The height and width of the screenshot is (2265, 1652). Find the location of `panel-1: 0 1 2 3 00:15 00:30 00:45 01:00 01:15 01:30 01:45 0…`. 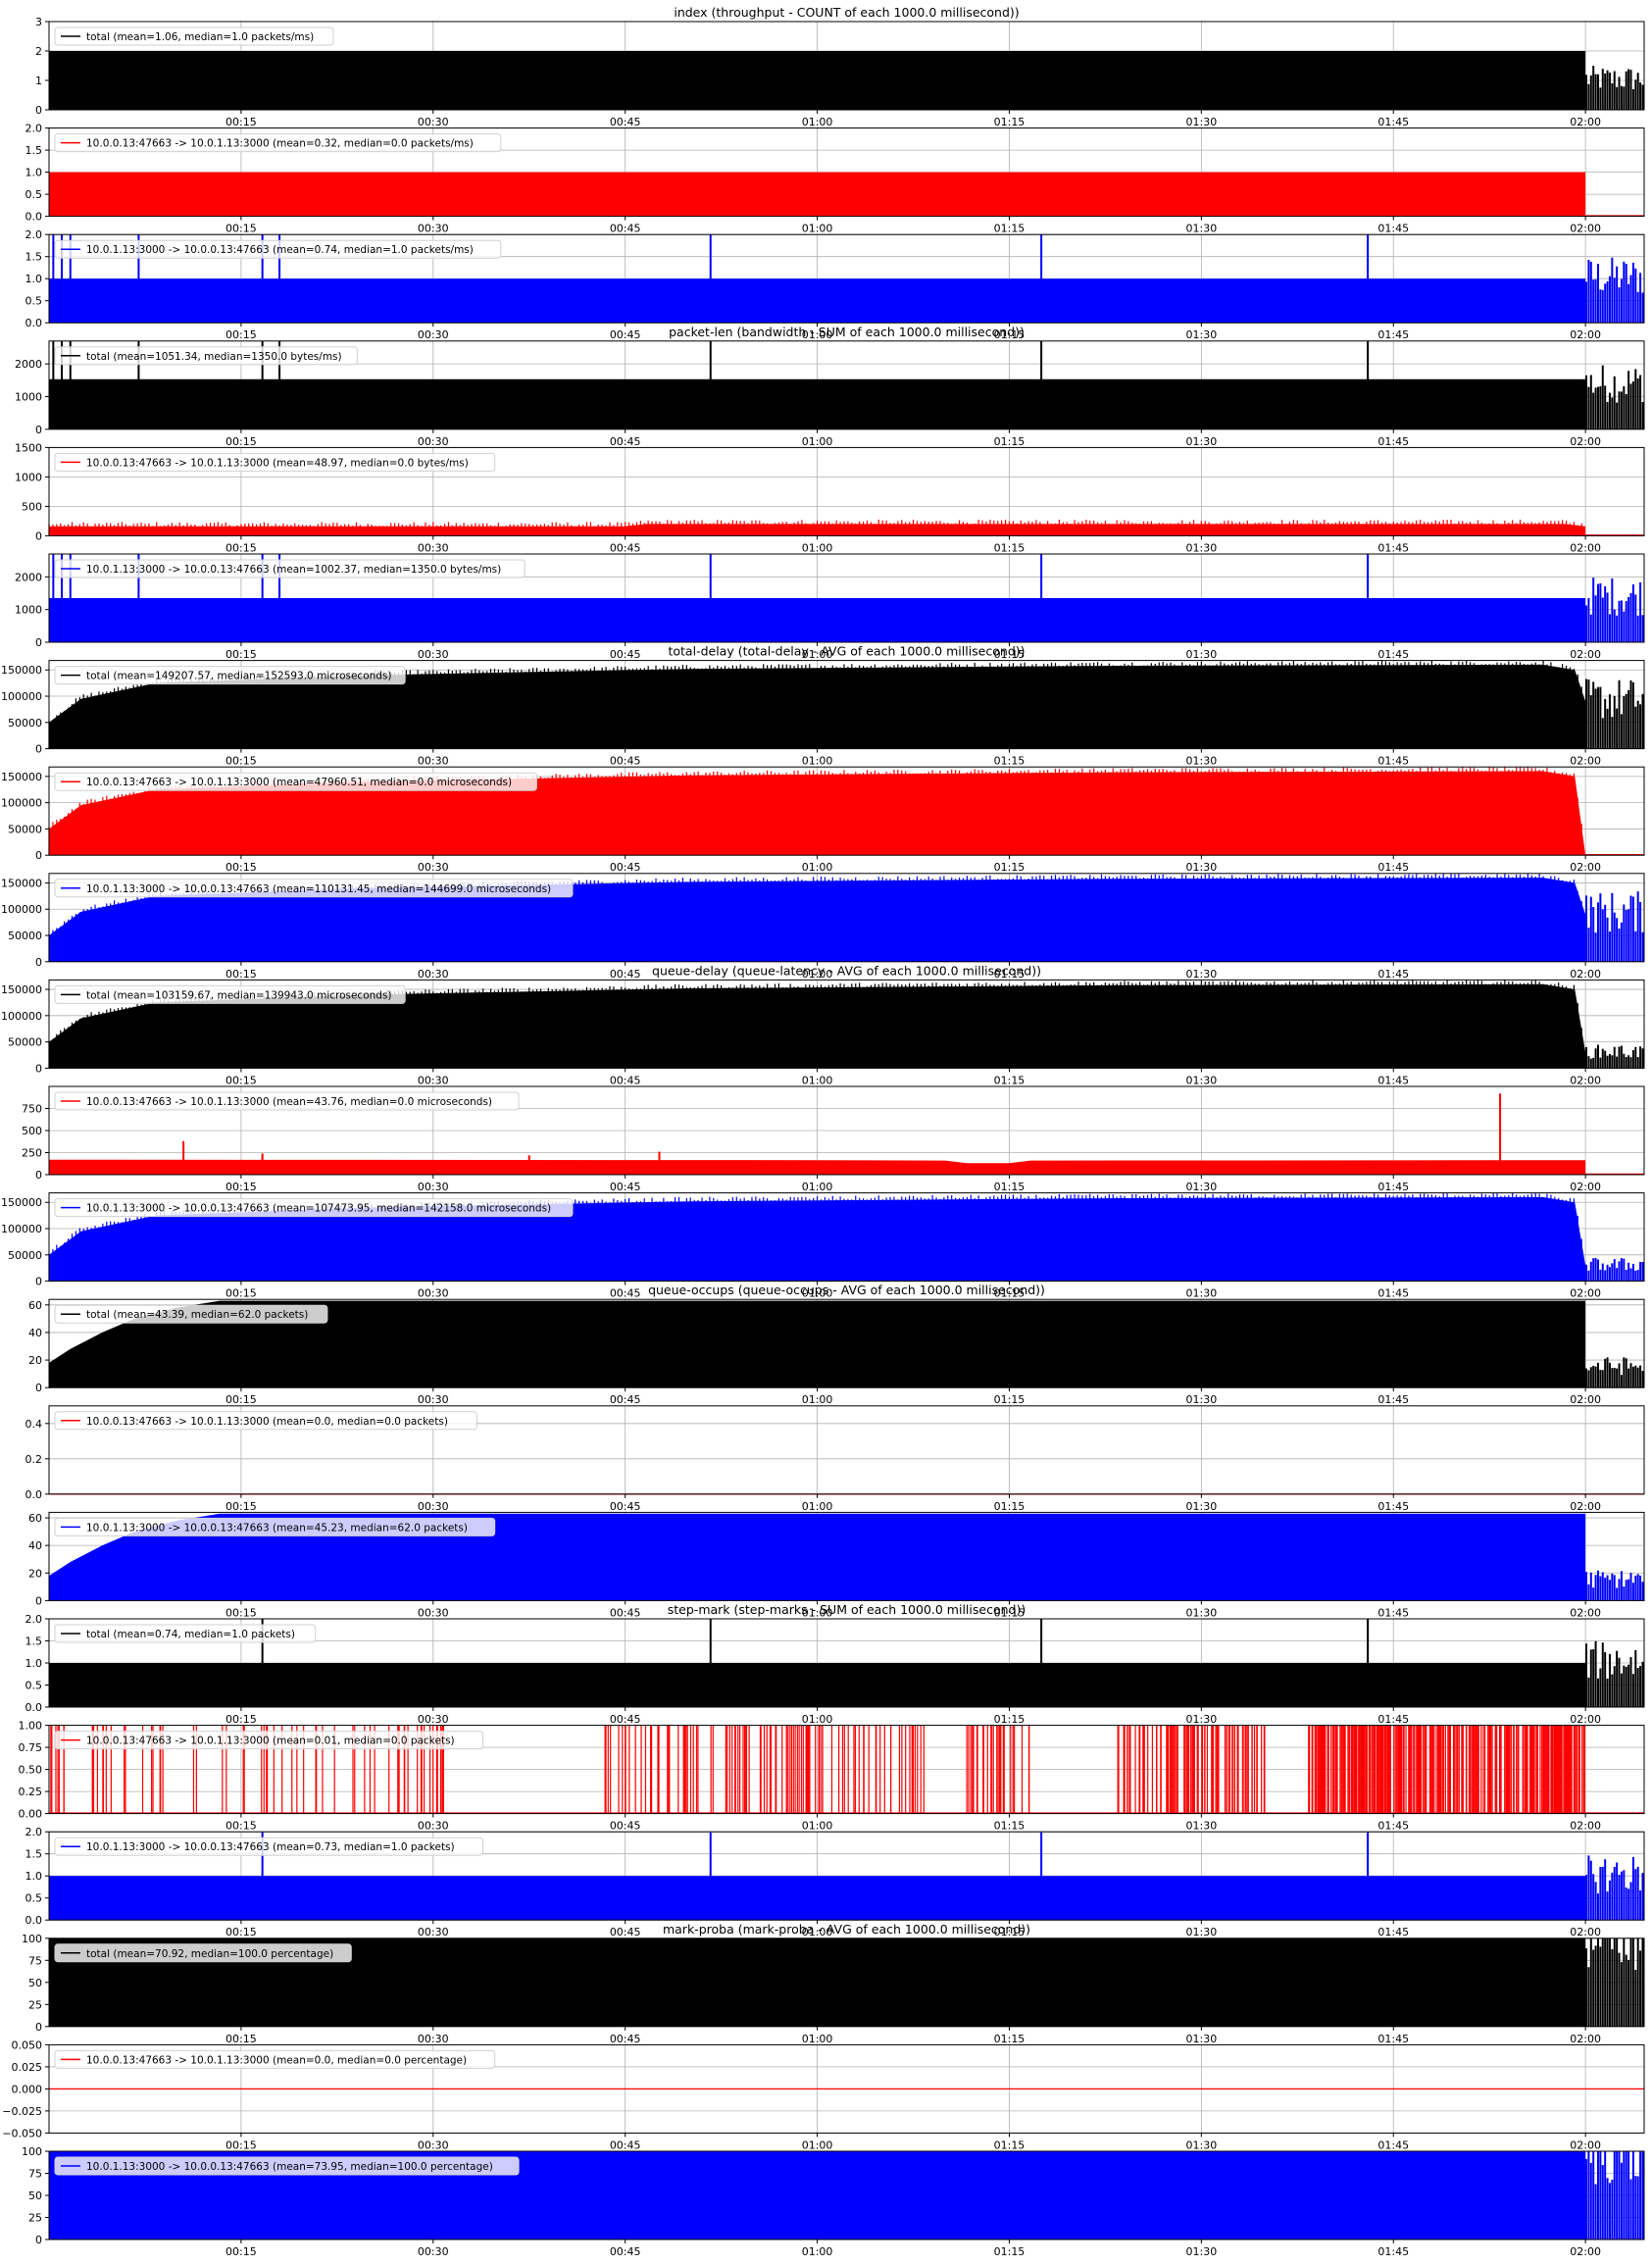

panel-1: 0 1 2 3 00:15 00:30 00:45 01:00 01:15 01:30 01:45 0… is located at coordinates (840, 67).